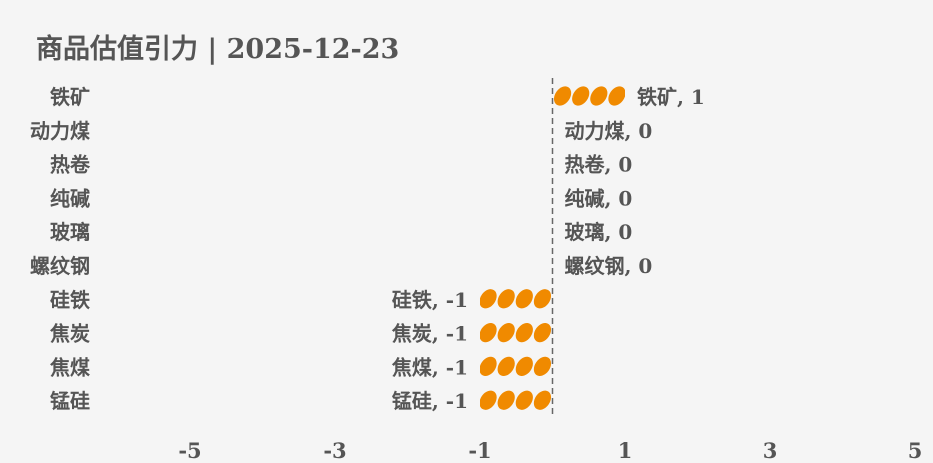 This screenshot has height=463, width=933. What do you see at coordinates (479, 450) in the screenshot?
I see `x-tick-label: -1` at bounding box center [479, 450].